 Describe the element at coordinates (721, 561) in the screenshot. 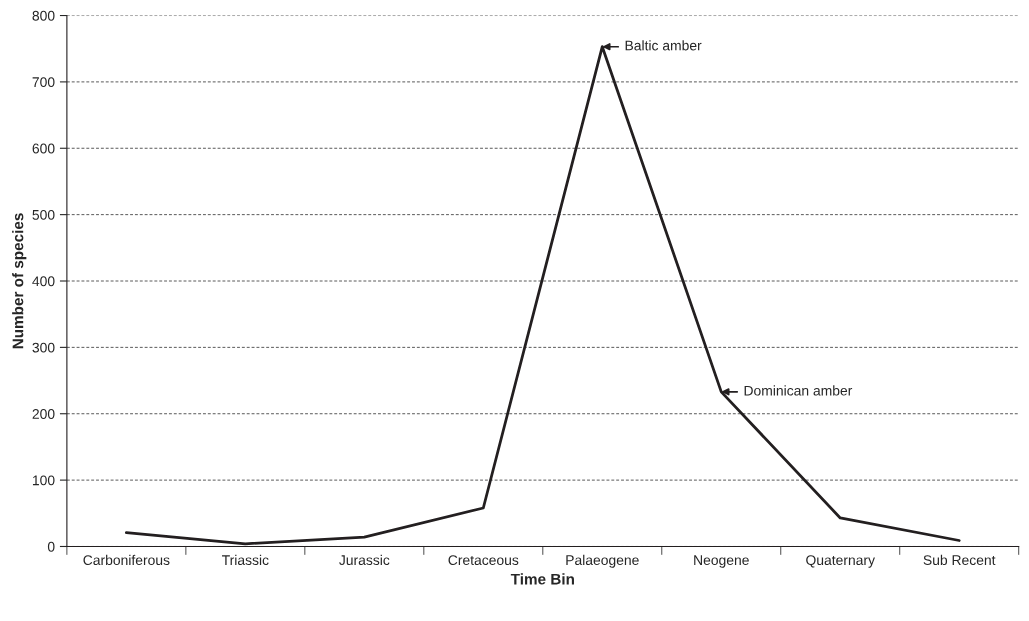

I see `x-tick-label: Neogene` at that location.